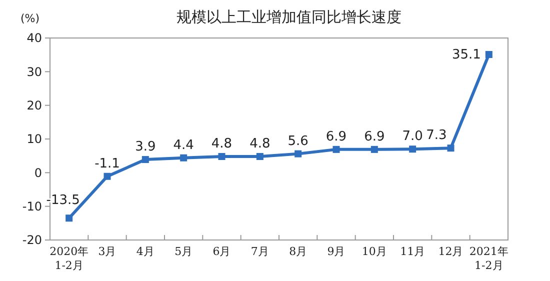  What do you see at coordinates (34, 139) in the screenshot?
I see `y-tick-label: 10` at bounding box center [34, 139].